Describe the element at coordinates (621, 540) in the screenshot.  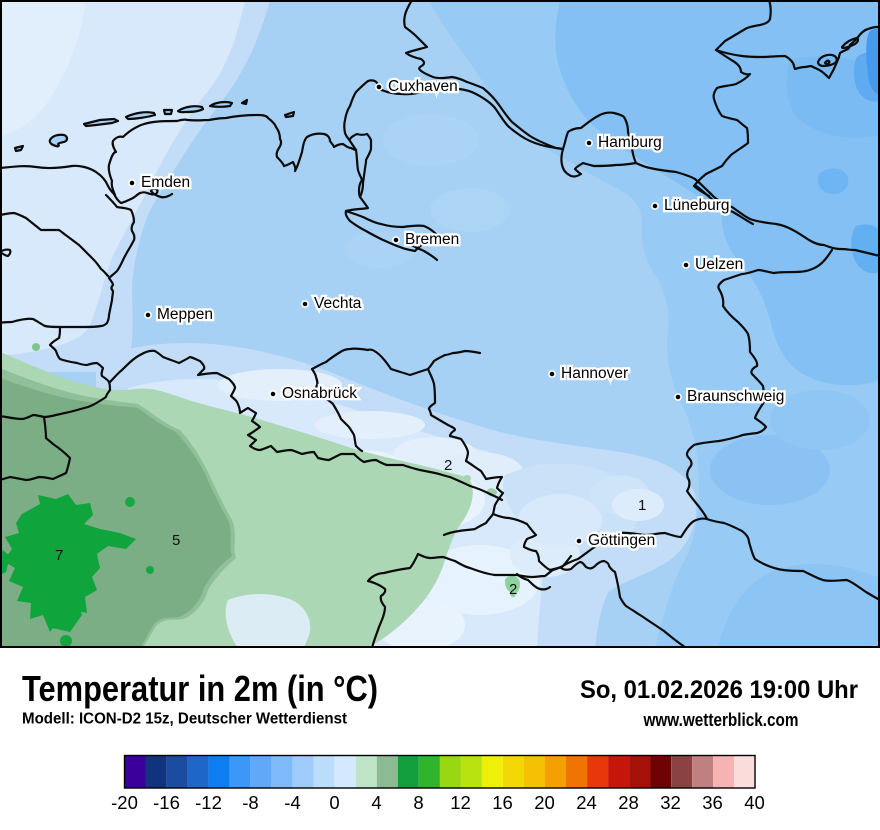
I see `svg-text: Göttingen` at that location.